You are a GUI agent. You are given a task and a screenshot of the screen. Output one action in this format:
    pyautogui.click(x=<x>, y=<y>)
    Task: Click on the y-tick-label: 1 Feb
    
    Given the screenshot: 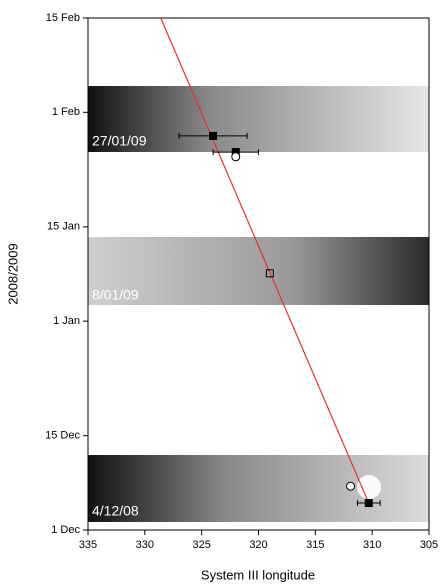 What is the action you would take?
    pyautogui.click(x=66, y=112)
    